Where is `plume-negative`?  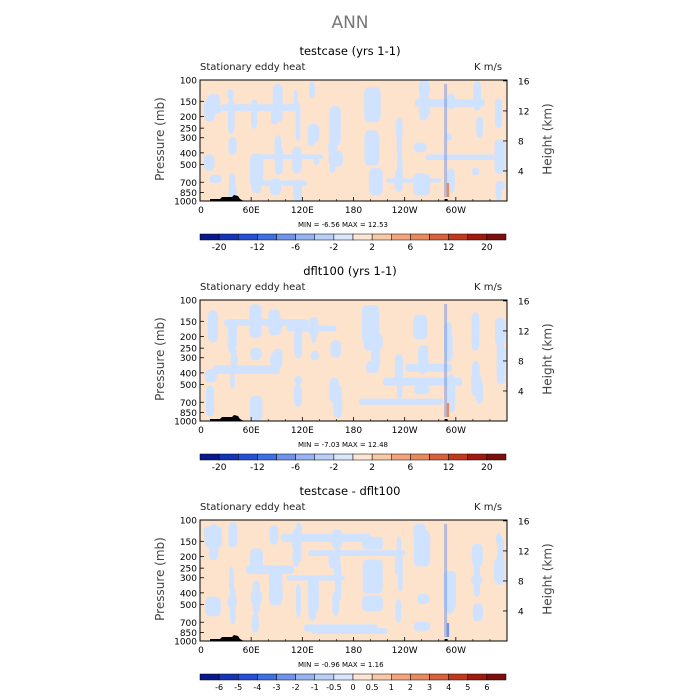
plume-negative is located at coordinates (446, 580).